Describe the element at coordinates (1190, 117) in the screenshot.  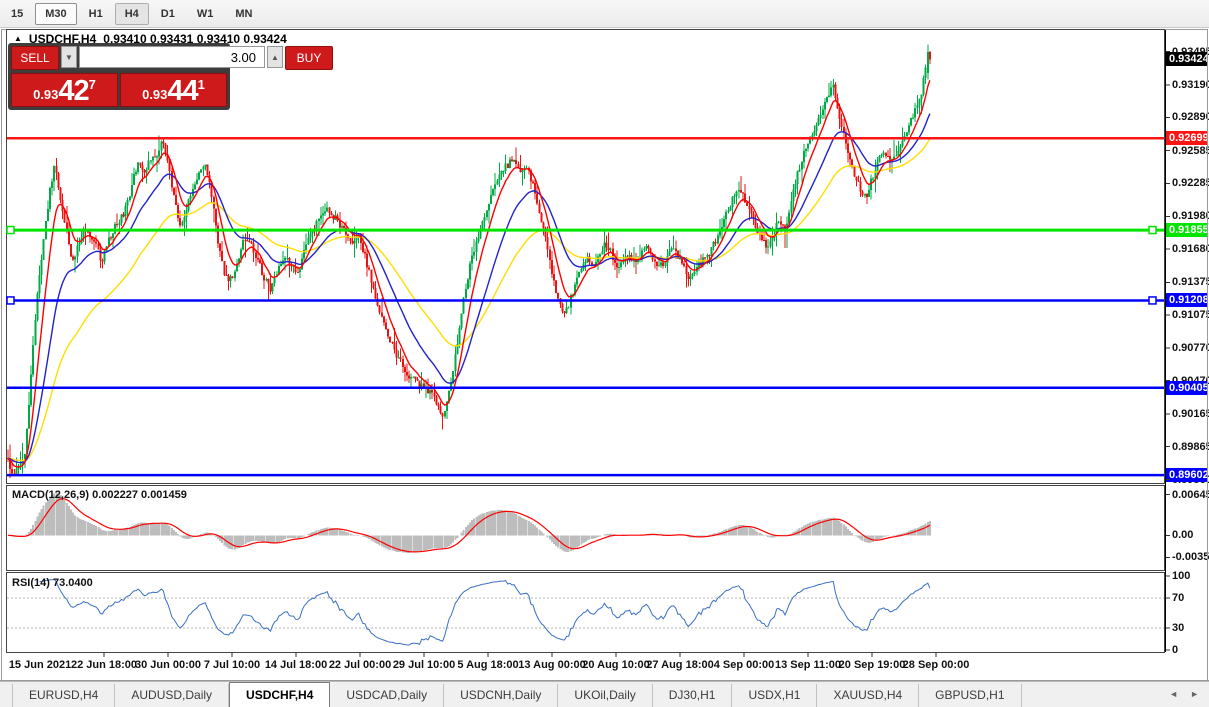
I see `price-axis-tick: 0.92890` at that location.